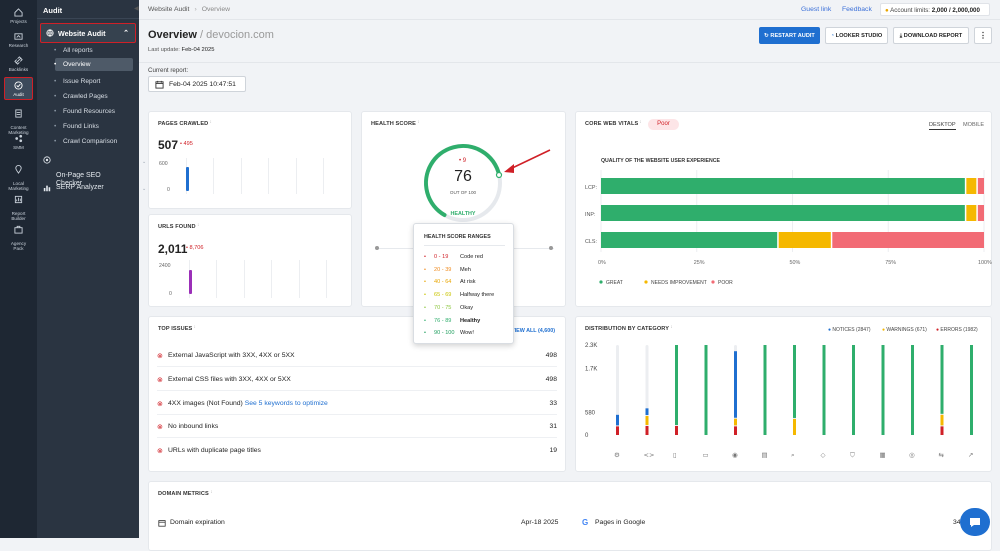 Image resolution: width=1000 pixels, height=551 pixels. I want to click on rail-local: Local Marketing, so click(18, 175).